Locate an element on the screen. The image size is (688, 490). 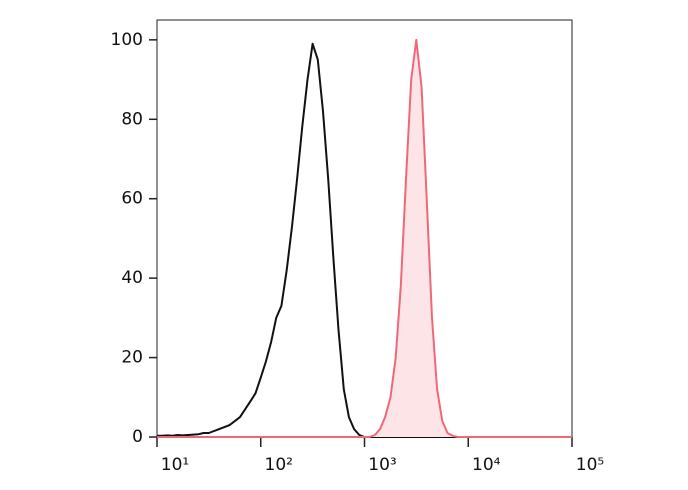
y-tick-label: 40 is located at coordinates (132, 278).